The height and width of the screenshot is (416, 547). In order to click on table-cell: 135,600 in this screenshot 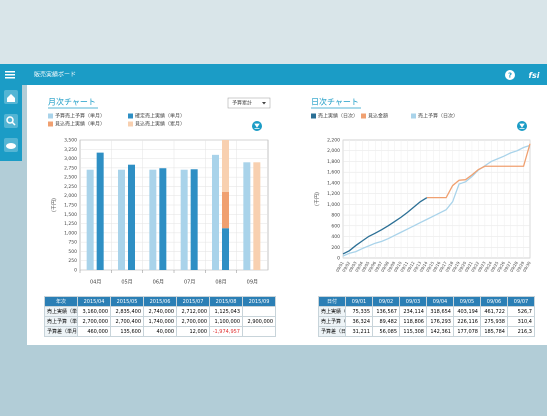, I will do `click(127, 331)`.